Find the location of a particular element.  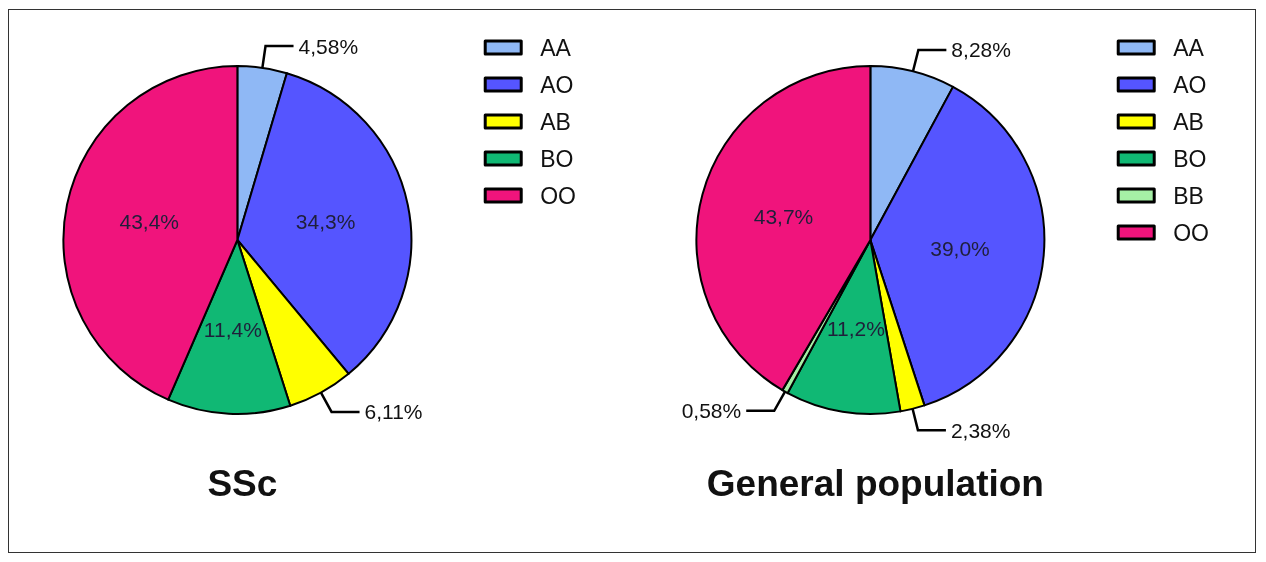

data-label: 2,38% is located at coordinates (980, 430).